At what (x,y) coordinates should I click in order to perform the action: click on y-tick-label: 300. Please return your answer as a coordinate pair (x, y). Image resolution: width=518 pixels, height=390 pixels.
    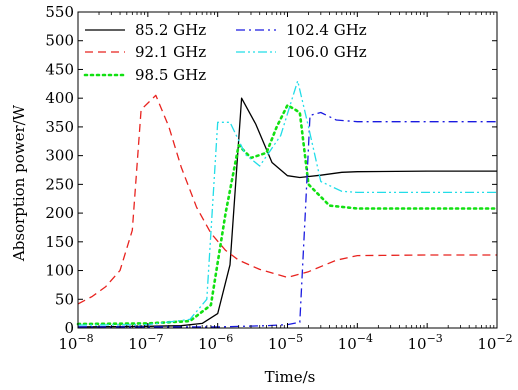
    Looking at the image, I should click on (59, 156).